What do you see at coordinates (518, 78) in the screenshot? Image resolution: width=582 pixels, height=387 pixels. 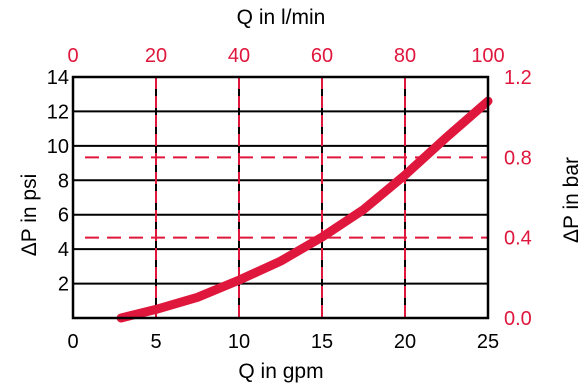 I see `y2-tick-label: 1.2` at bounding box center [518, 78].